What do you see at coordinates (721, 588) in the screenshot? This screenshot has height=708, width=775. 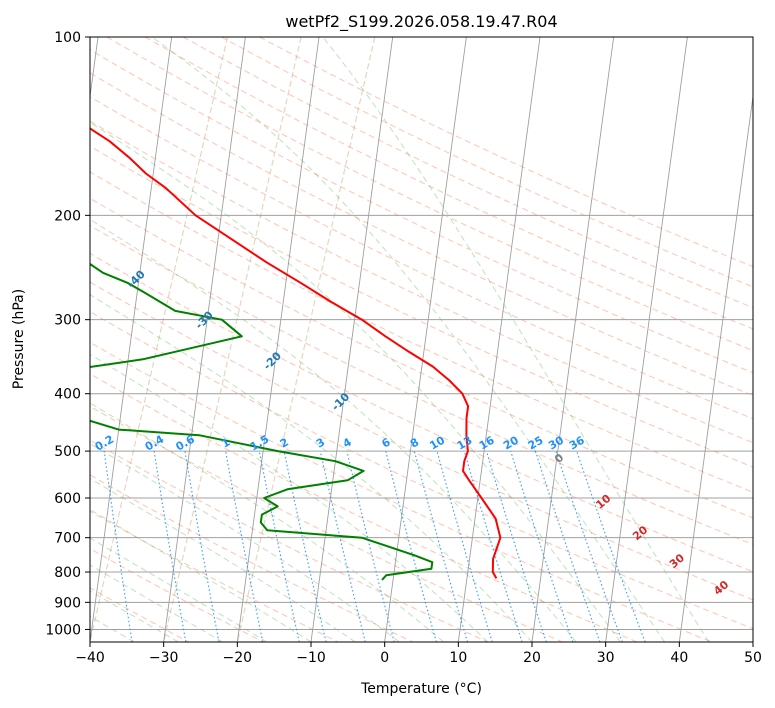 I see `moist-adiabat-label: 40` at bounding box center [721, 588].